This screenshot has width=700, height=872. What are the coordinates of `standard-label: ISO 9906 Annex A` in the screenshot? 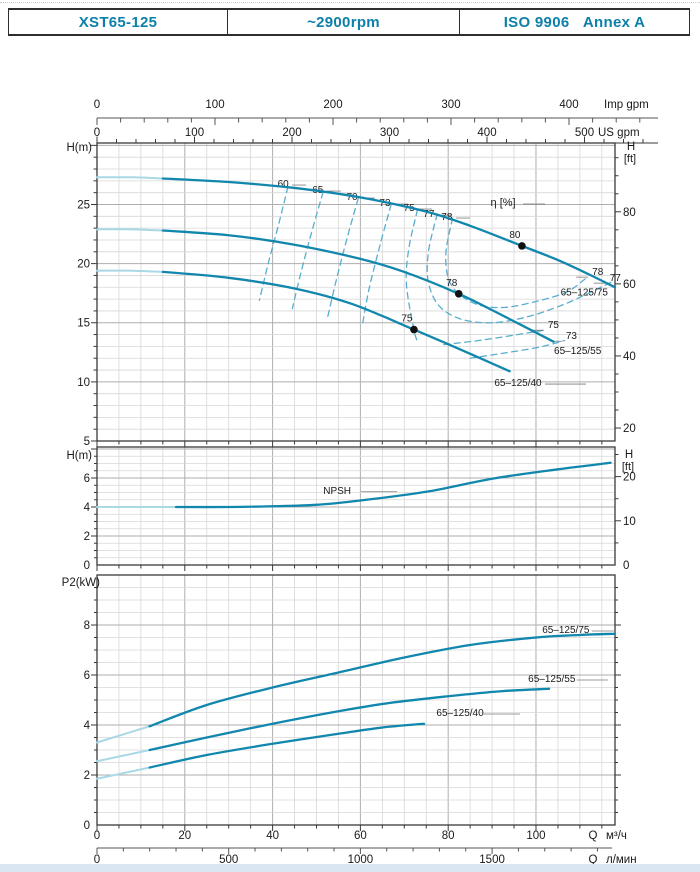 It's located at (574, 22).